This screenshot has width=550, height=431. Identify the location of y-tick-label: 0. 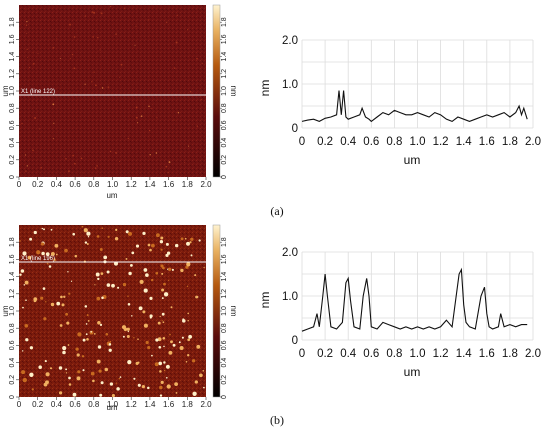
(295, 341).